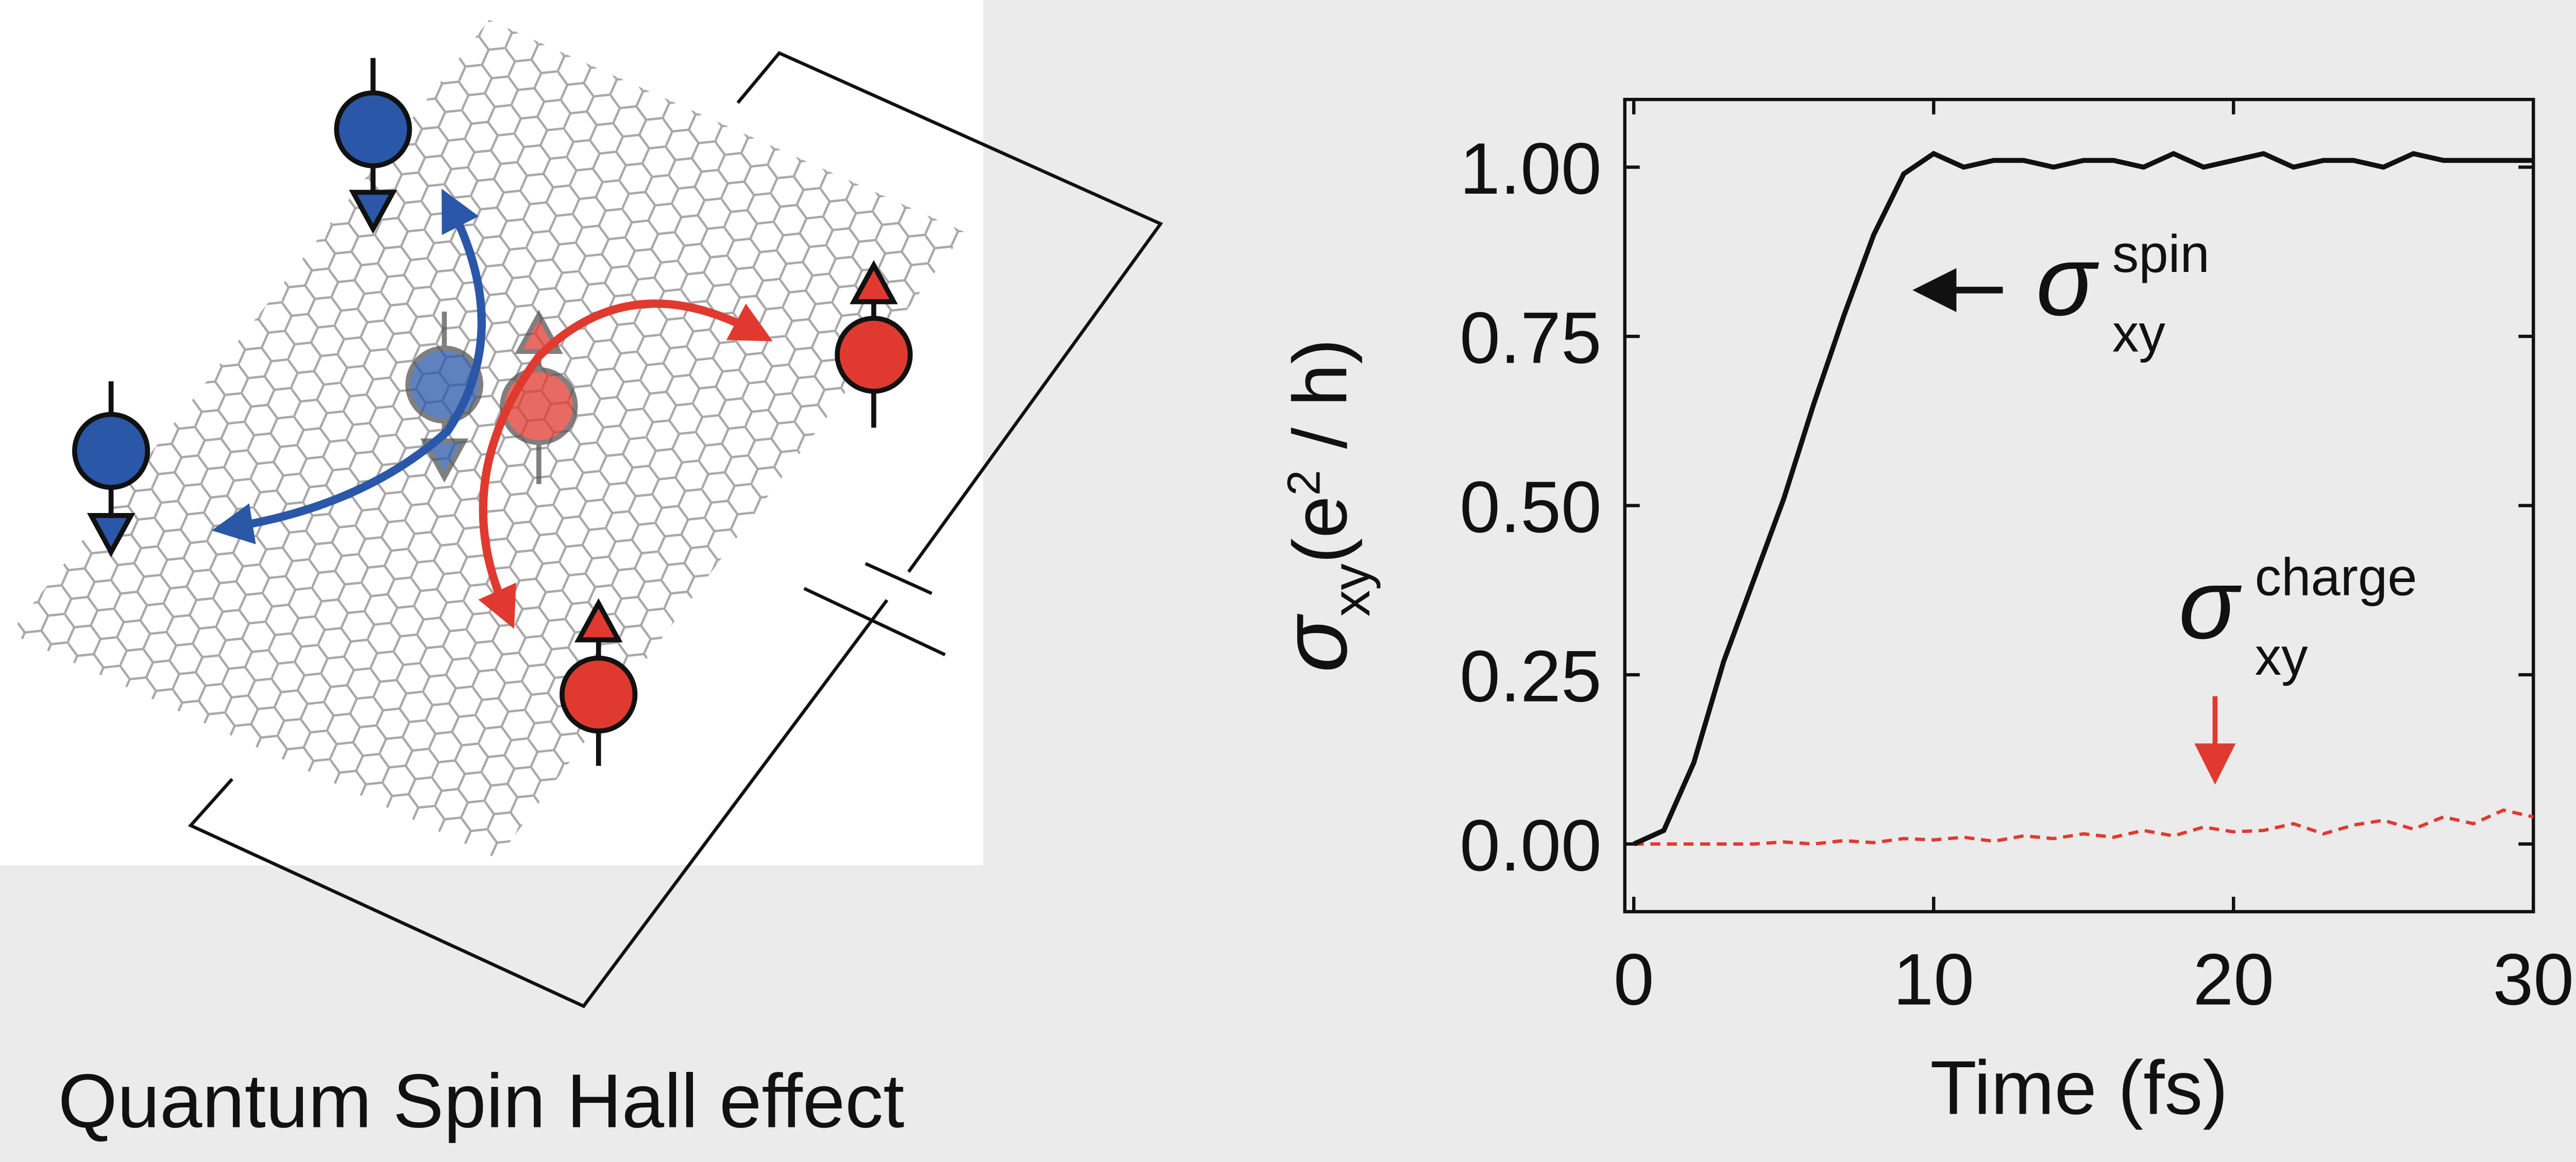 The image size is (2576, 1162). Describe the element at coordinates (1320, 404) in the screenshot. I see `y-label-close: / h)` at that location.